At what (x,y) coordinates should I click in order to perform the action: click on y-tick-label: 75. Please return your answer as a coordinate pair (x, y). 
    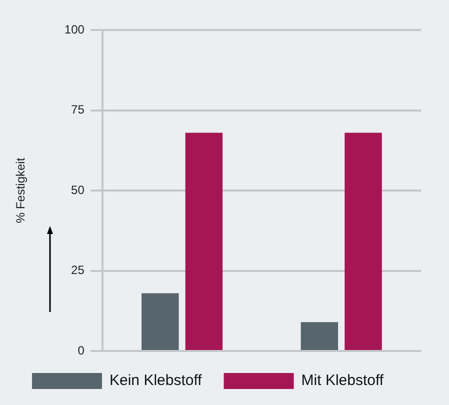
    Looking at the image, I should click on (78, 109).